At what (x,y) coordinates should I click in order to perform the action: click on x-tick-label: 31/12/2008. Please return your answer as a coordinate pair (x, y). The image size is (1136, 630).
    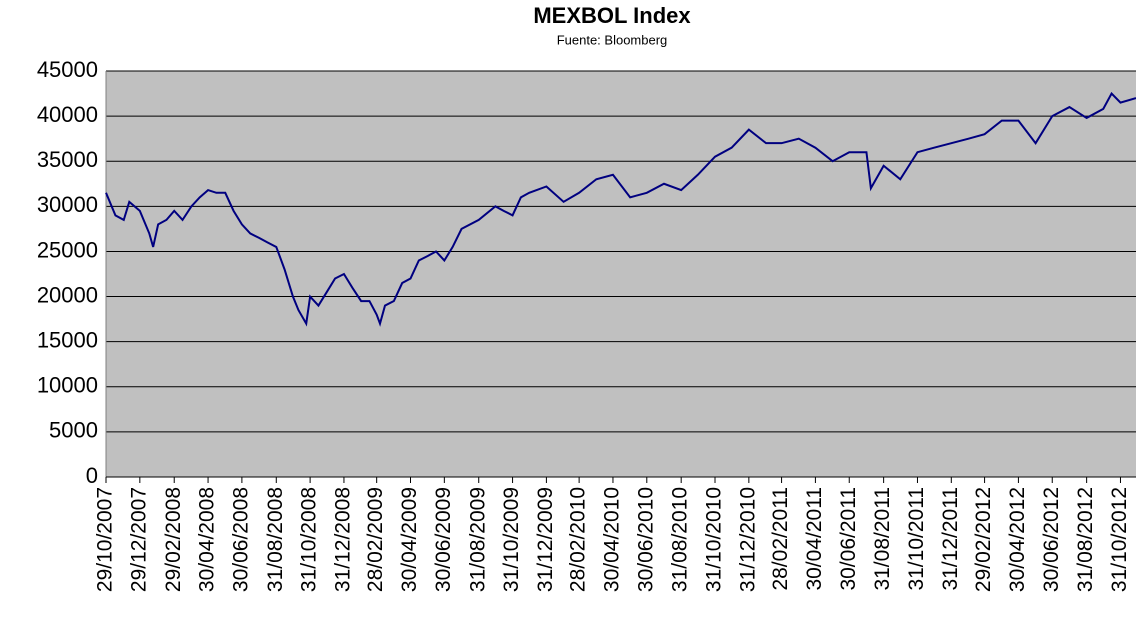
    Looking at the image, I should click on (342, 539).